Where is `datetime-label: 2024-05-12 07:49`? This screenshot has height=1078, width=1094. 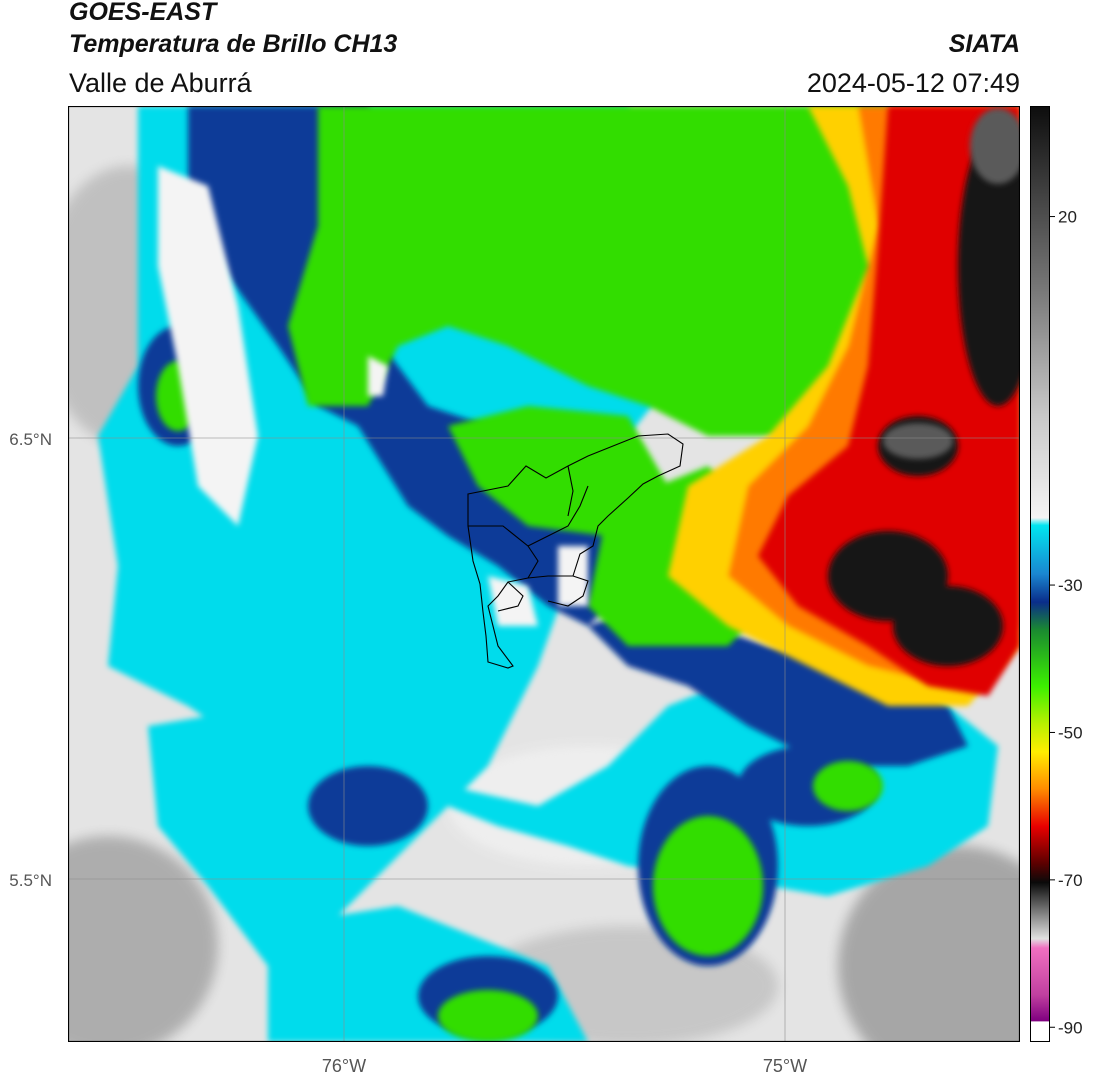
datetime-label: 2024-05-12 07:49 is located at coordinates (913, 83).